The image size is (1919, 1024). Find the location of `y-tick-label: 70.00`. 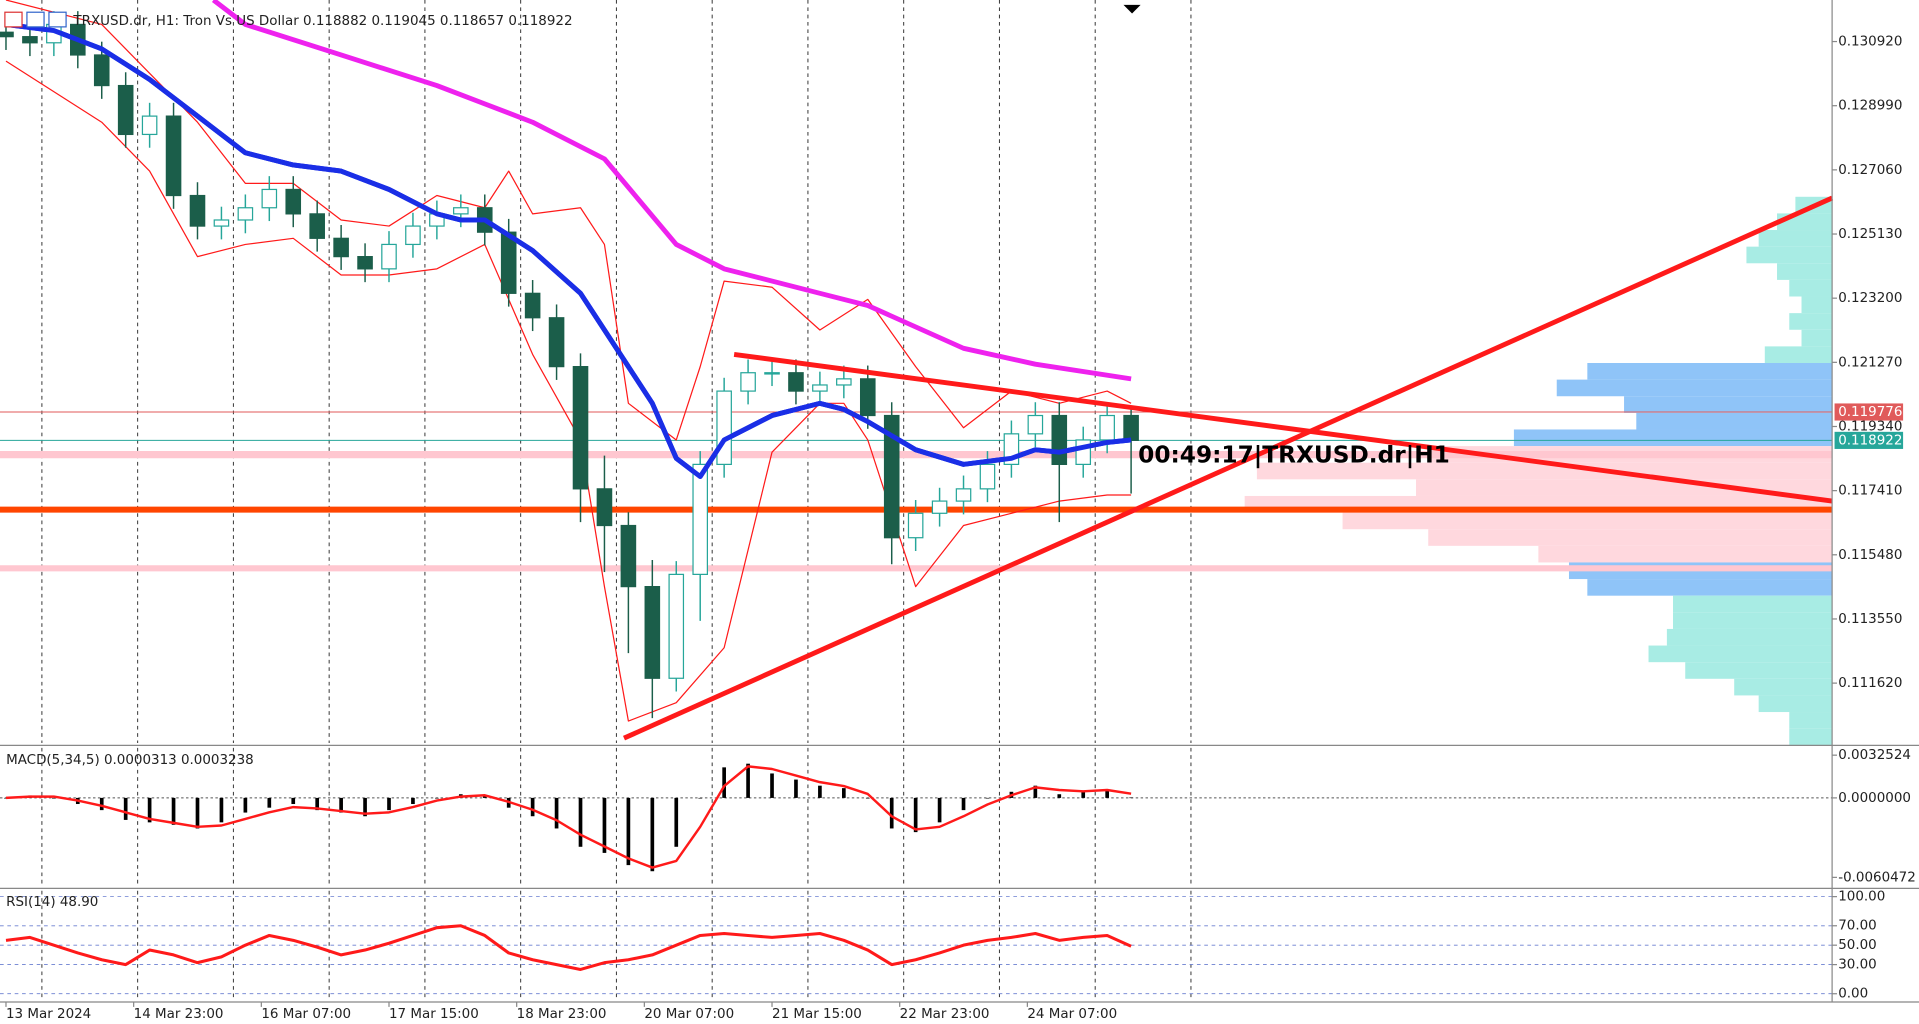

y-tick-label: 70.00 is located at coordinates (1857, 926).